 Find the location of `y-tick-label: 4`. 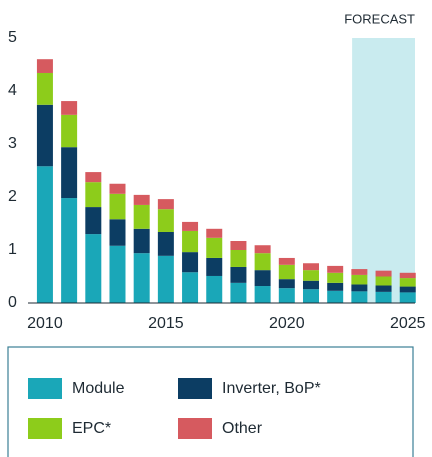

y-tick-label: 4 is located at coordinates (12, 90).